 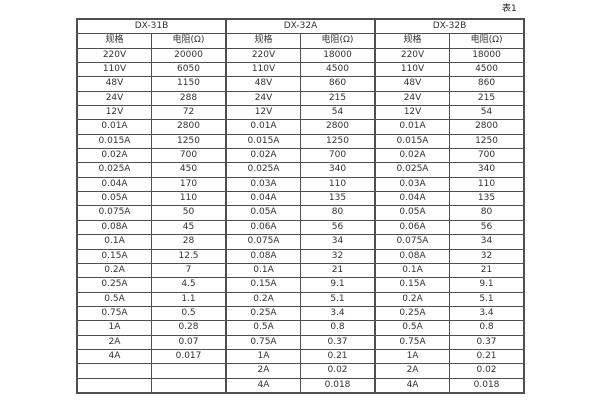 I want to click on table-row: 0.04A 170 0.03A 110 0.03A 110, so click(x=300, y=184).